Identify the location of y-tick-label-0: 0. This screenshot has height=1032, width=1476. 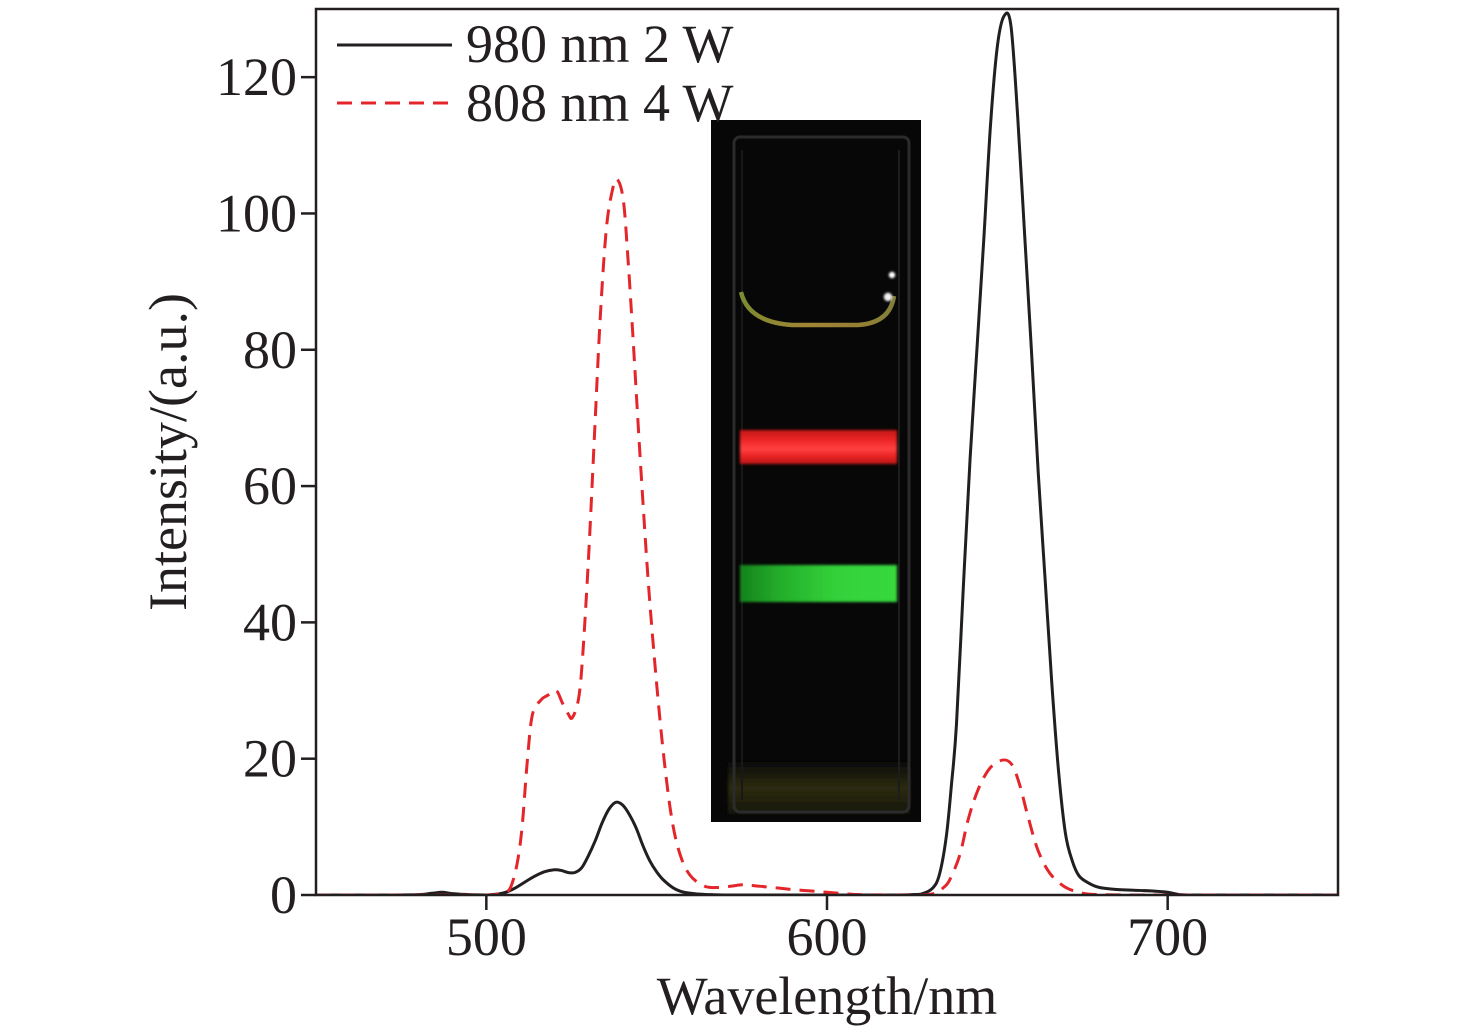
(283, 895).